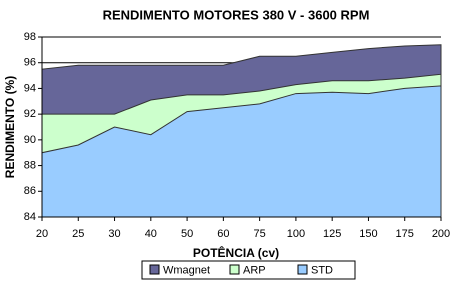  Describe the element at coordinates (30, 217) in the screenshot. I see `y-tick-label: 84` at that location.